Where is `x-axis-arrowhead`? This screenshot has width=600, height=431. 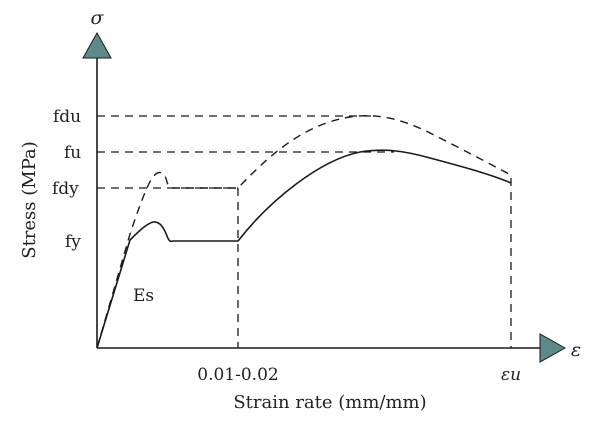 x-axis-arrowhead is located at coordinates (553, 348).